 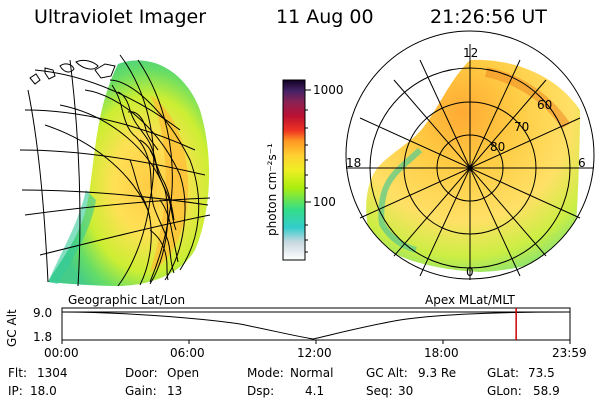 I want to click on timeline-x-tick-2359: 23:59, so click(x=569, y=353).